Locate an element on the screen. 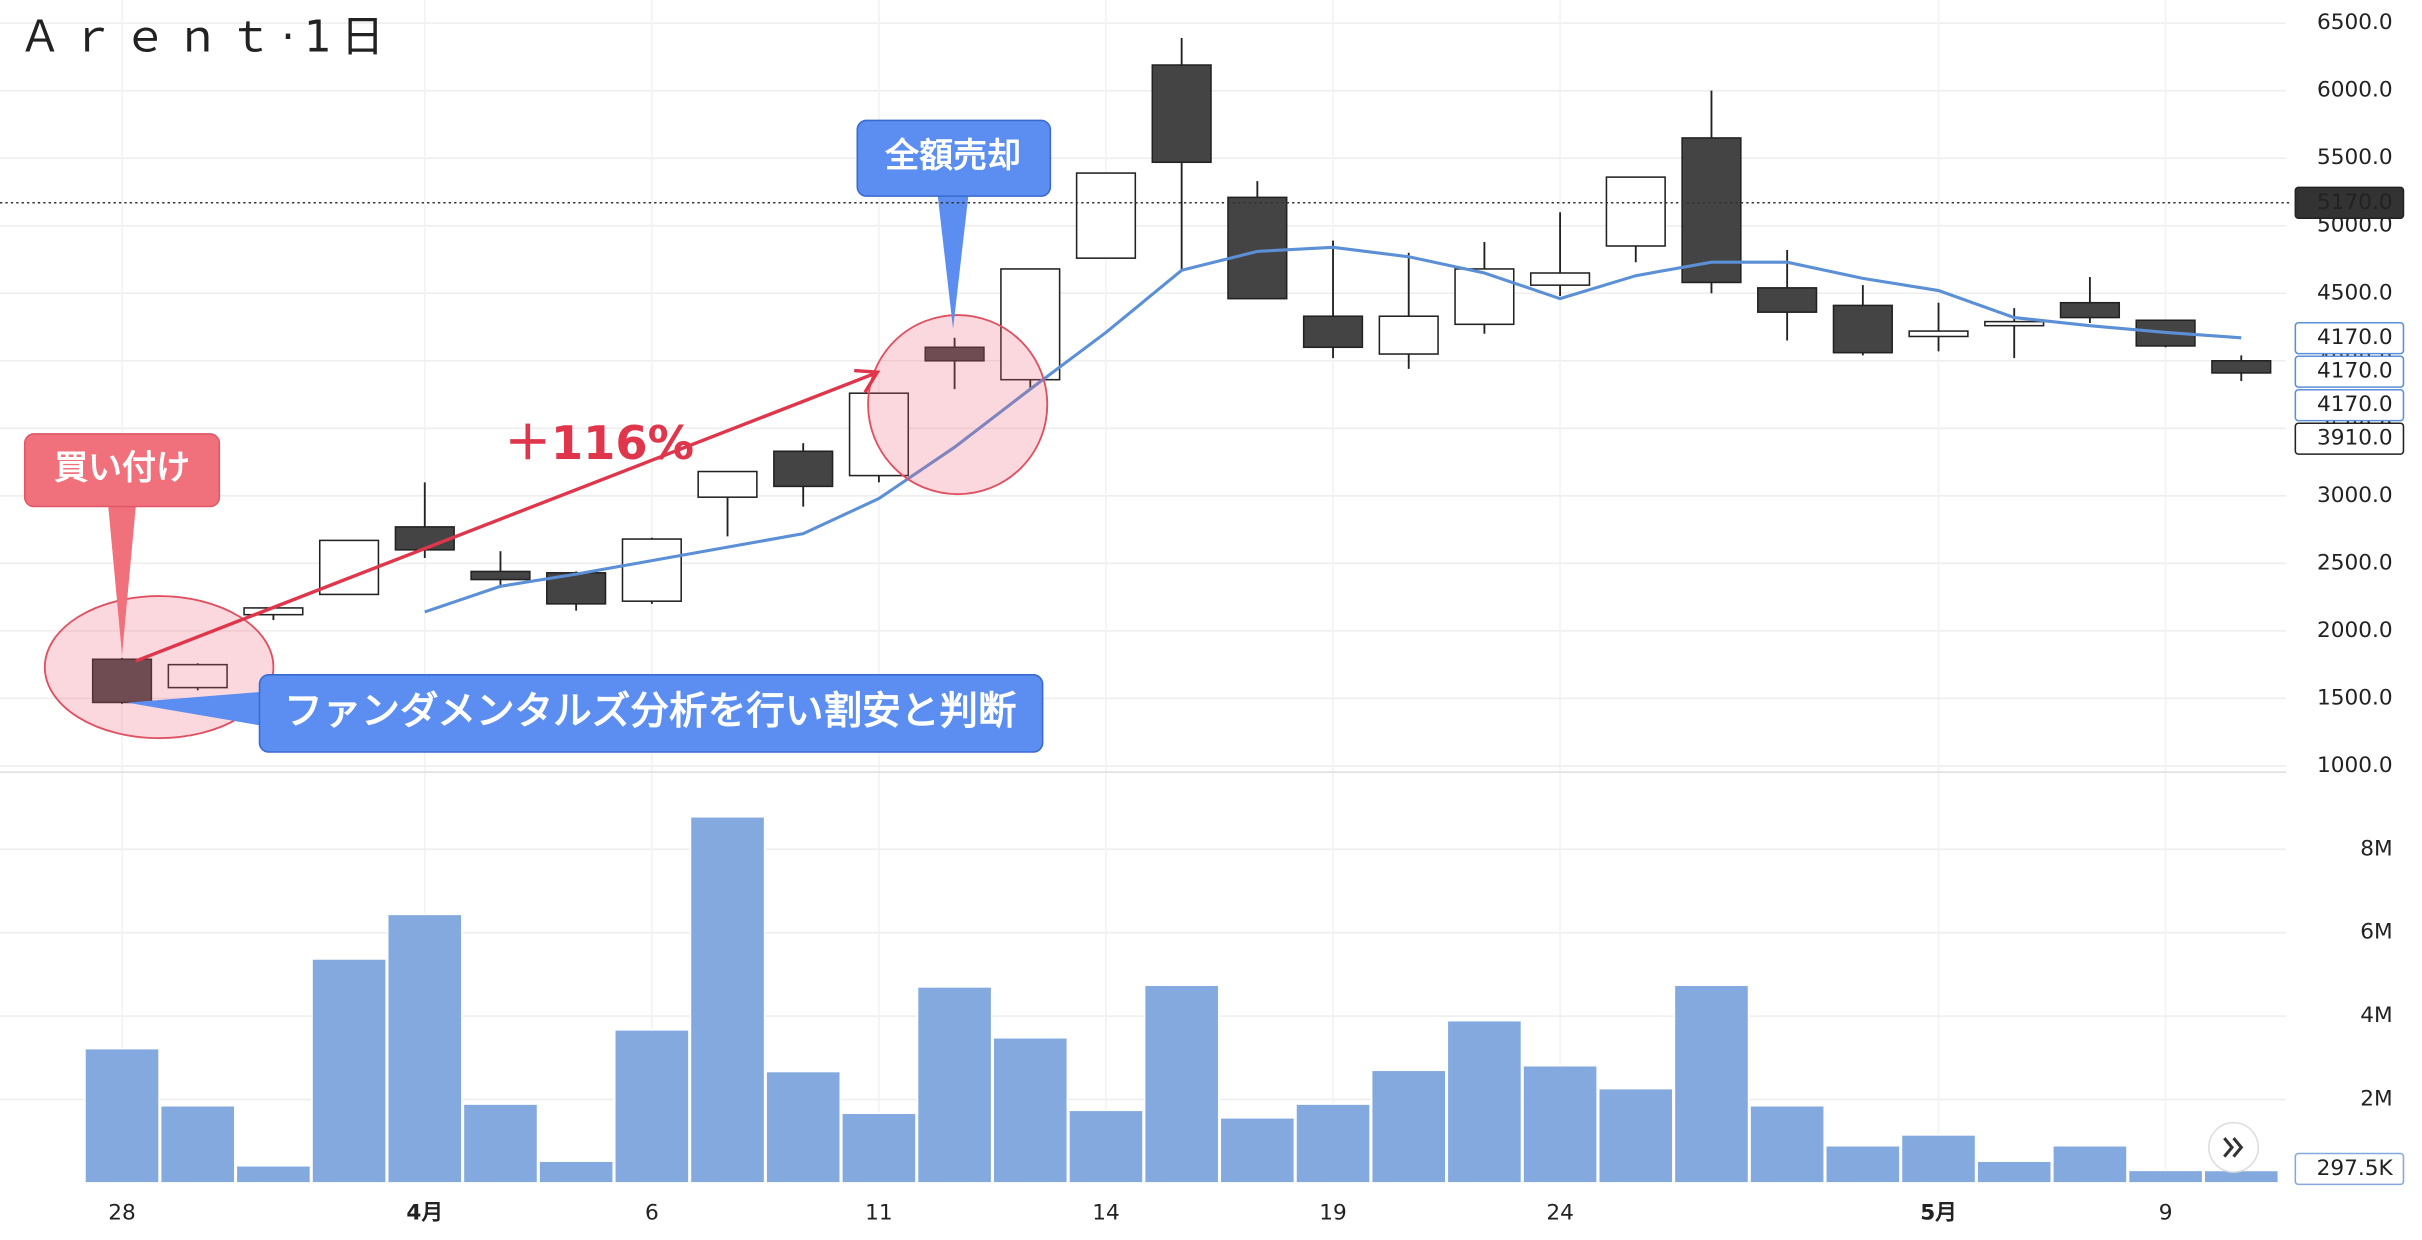 This screenshot has height=1240, width=2422. scroll-button-icon is located at coordinates (2233, 1147).